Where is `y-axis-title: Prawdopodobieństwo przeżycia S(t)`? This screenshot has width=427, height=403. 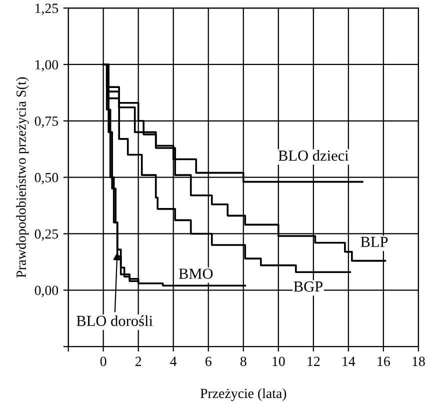 y-axis-title: Prawdopodobieństwo przeżycia S(t) is located at coordinates (22, 177).